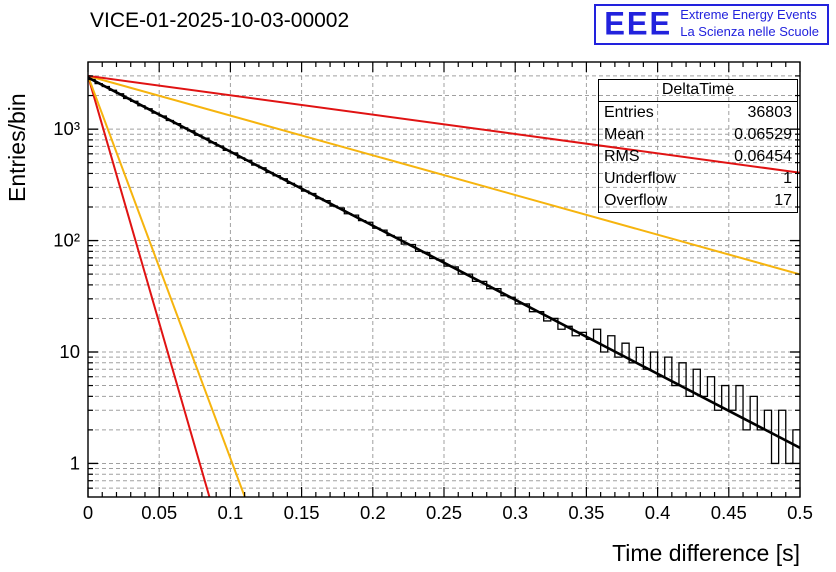  I want to click on x-tick-label: 0.4, so click(658, 512).